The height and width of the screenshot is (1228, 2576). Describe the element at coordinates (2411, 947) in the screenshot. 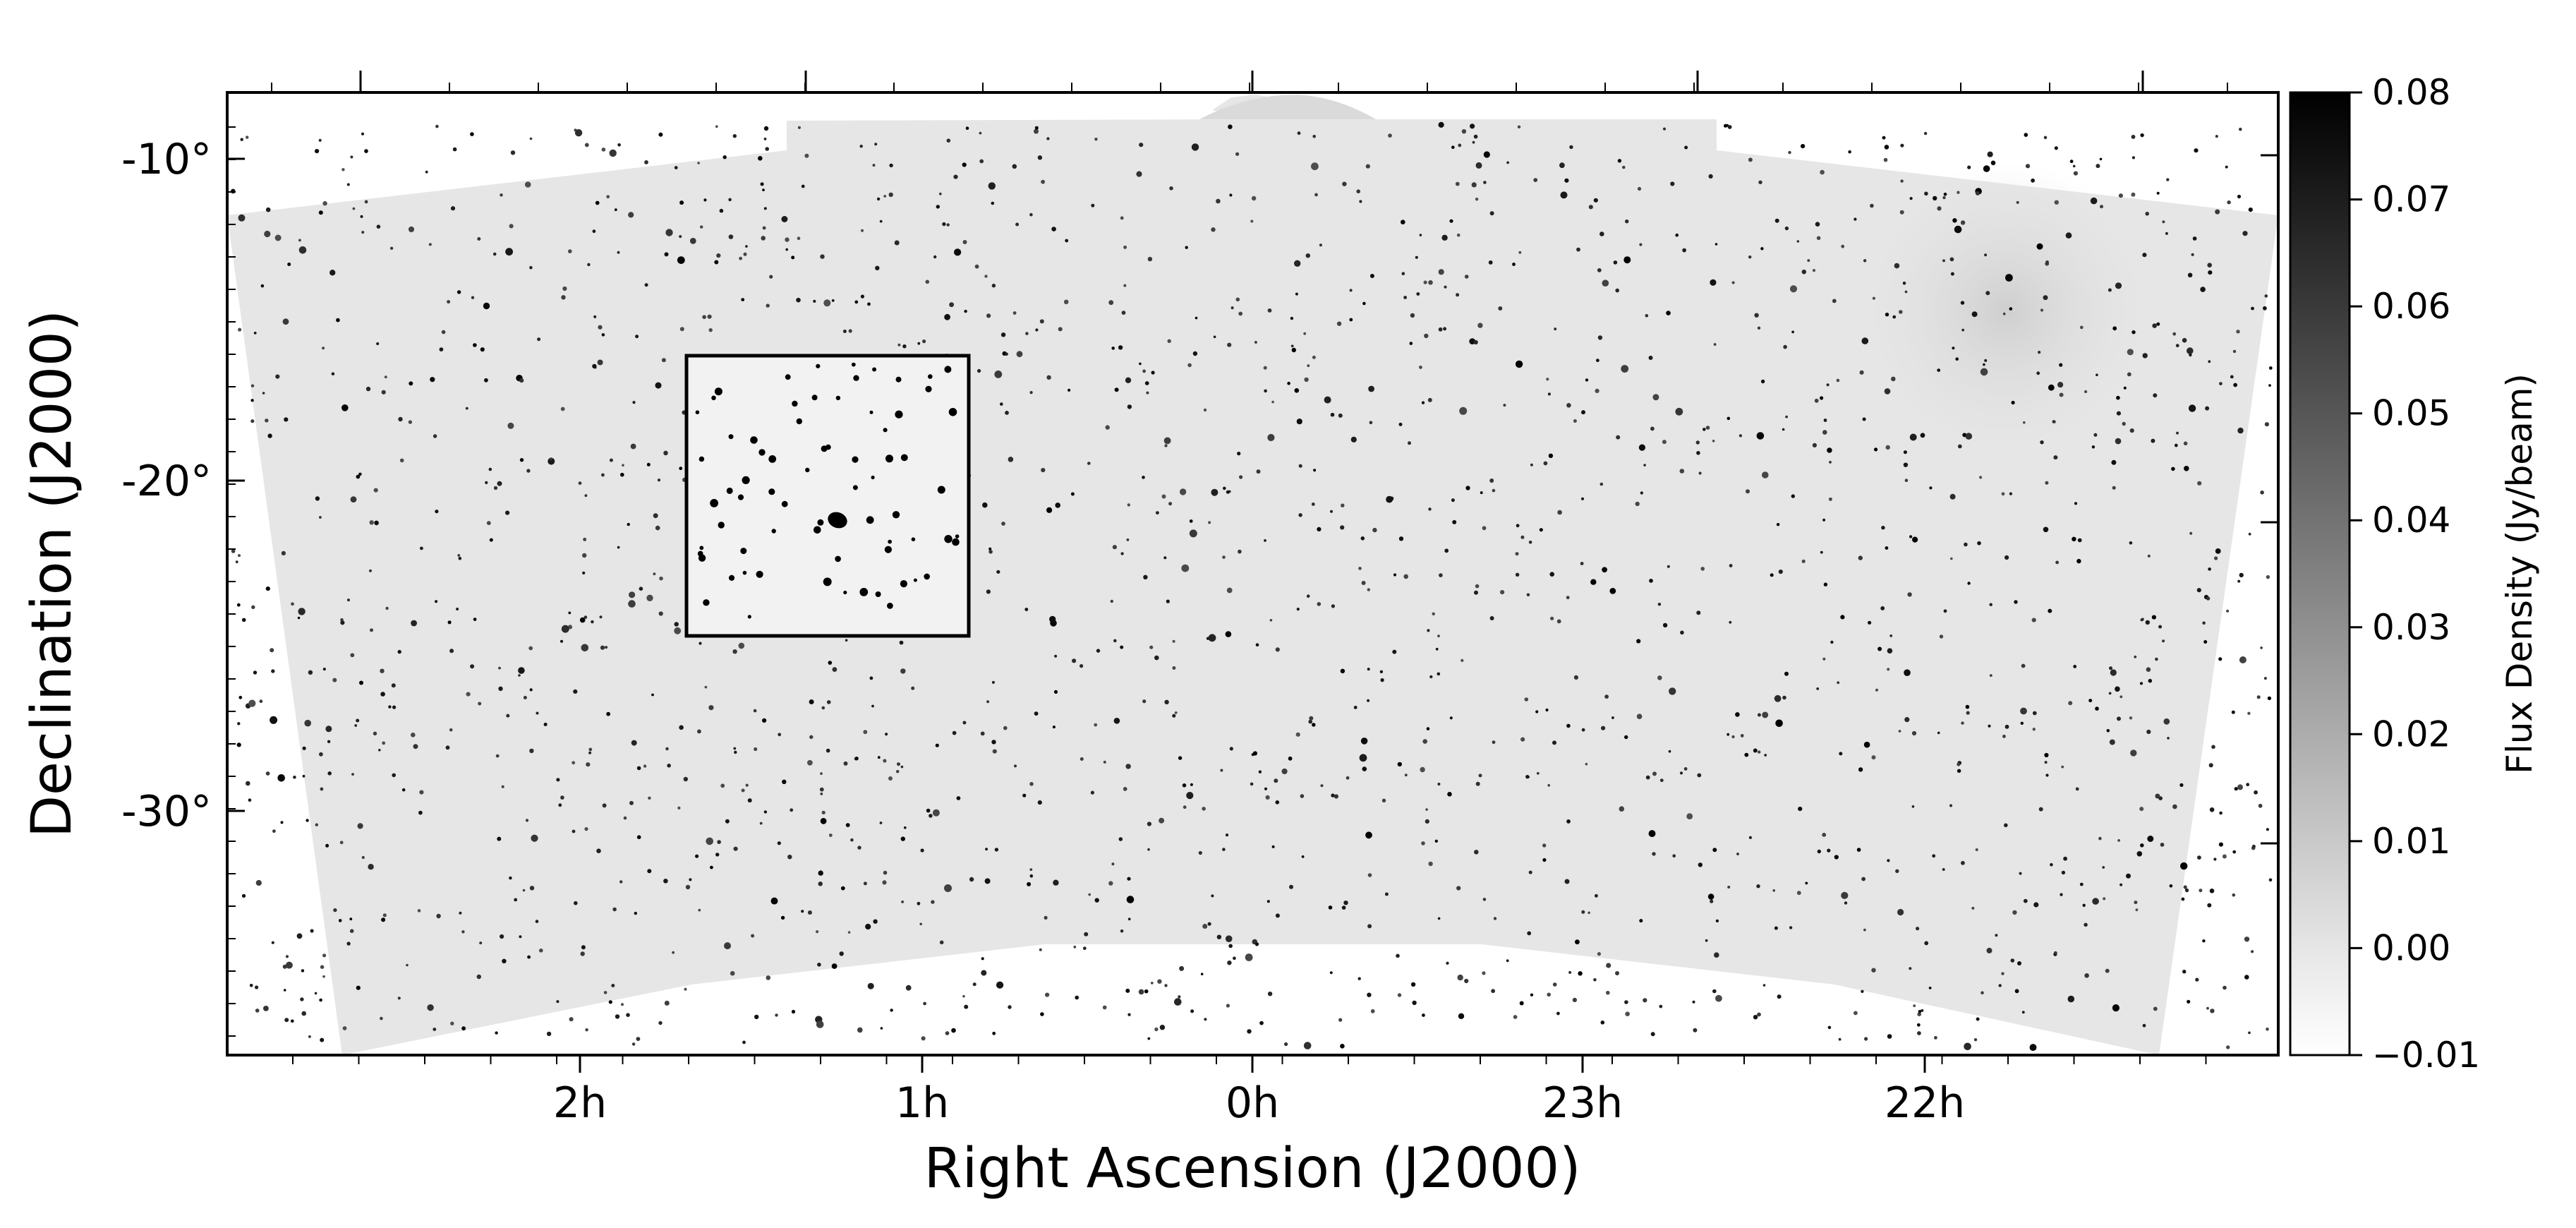

I see `colorbar-tick-label: 0.00` at that location.